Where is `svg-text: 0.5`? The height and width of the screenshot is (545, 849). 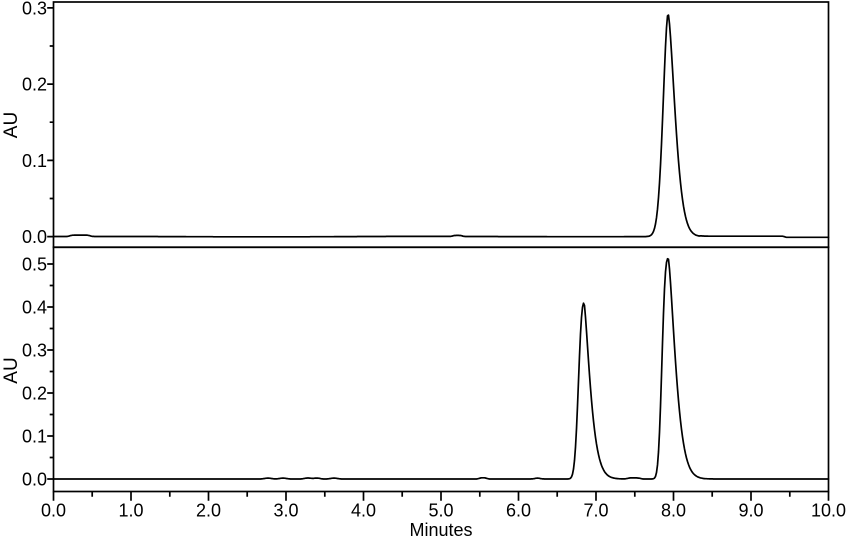
svg-text: 0.5 is located at coordinates (34, 264).